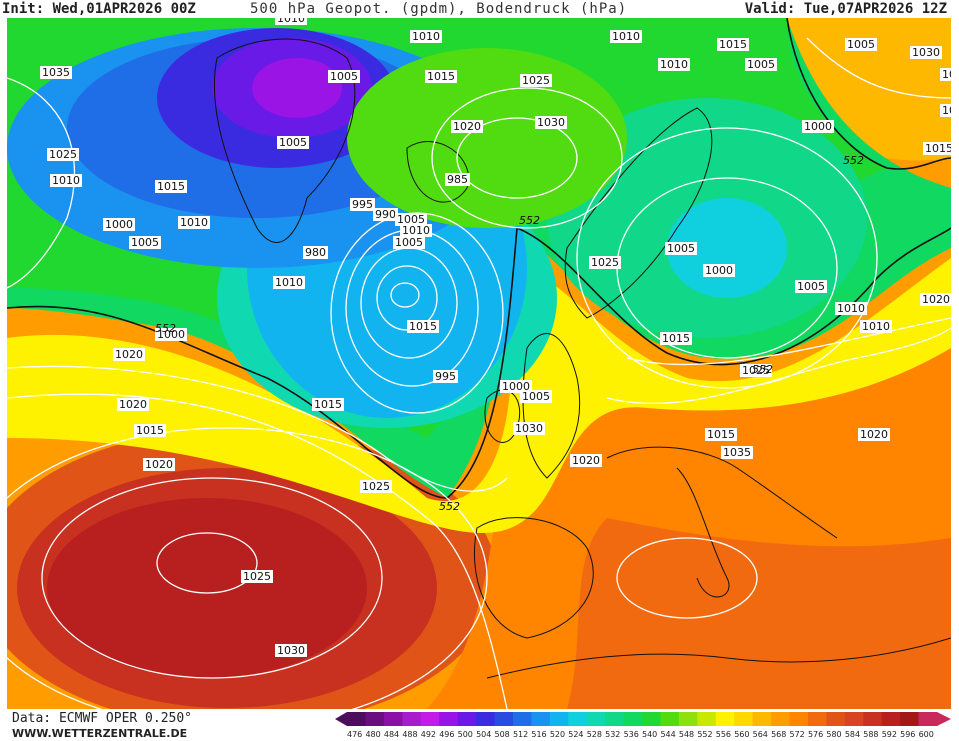 Image resolution: width=959 pixels, height=741 pixels. I want to click on scale-tick-label: 536, so click(631, 734).